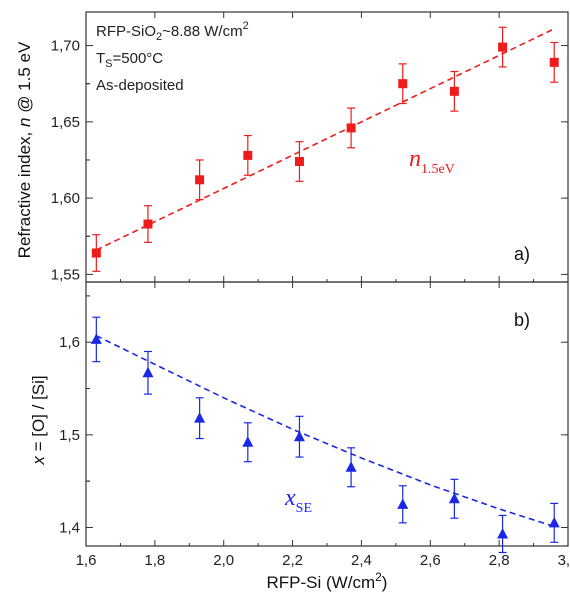 This screenshot has width=570, height=594. Describe the element at coordinates (65, 46) in the screenshot. I see `y-tick-label-a: 1,70` at that location.